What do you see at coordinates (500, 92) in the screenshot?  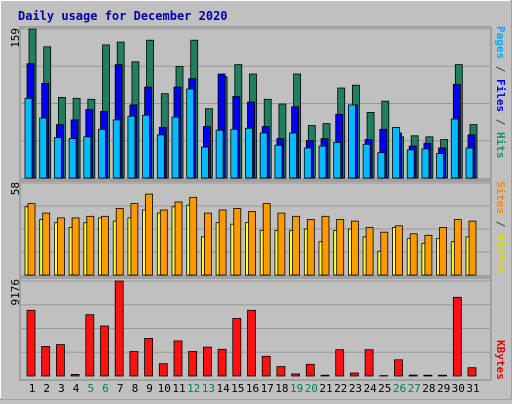 I see `panel-1-legend: Pages / Files / Hits` at bounding box center [500, 92].